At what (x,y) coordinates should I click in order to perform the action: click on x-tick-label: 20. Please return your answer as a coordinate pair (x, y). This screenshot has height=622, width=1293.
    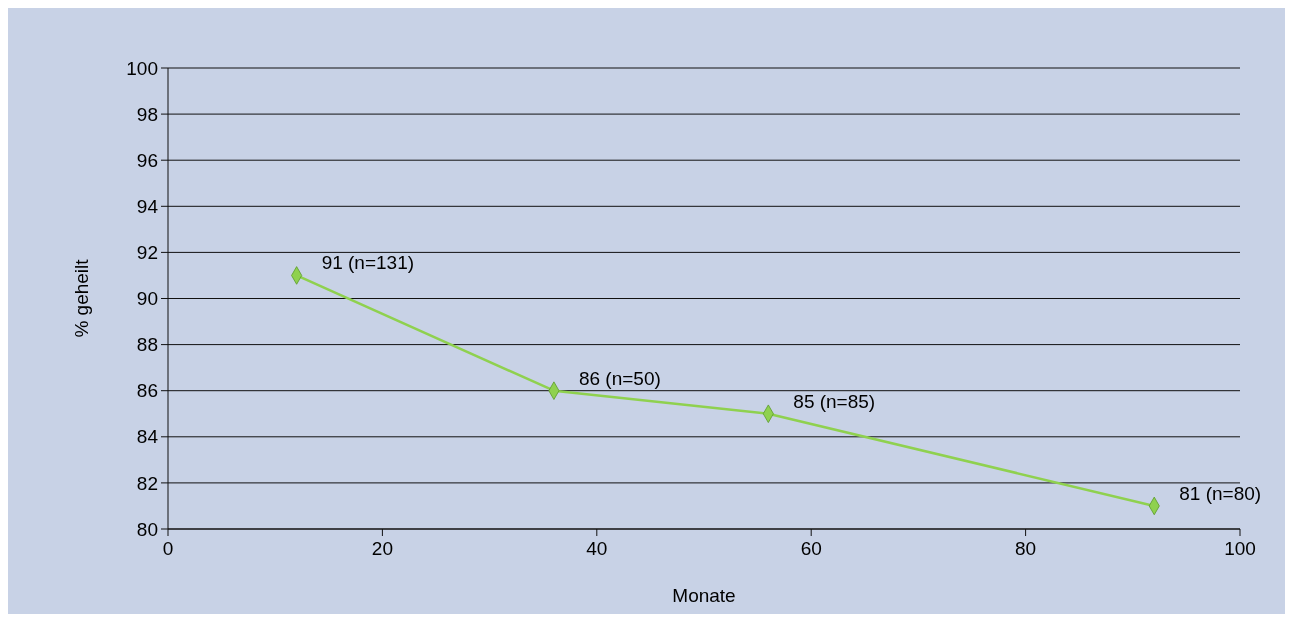
    Looking at the image, I should click on (382, 548).